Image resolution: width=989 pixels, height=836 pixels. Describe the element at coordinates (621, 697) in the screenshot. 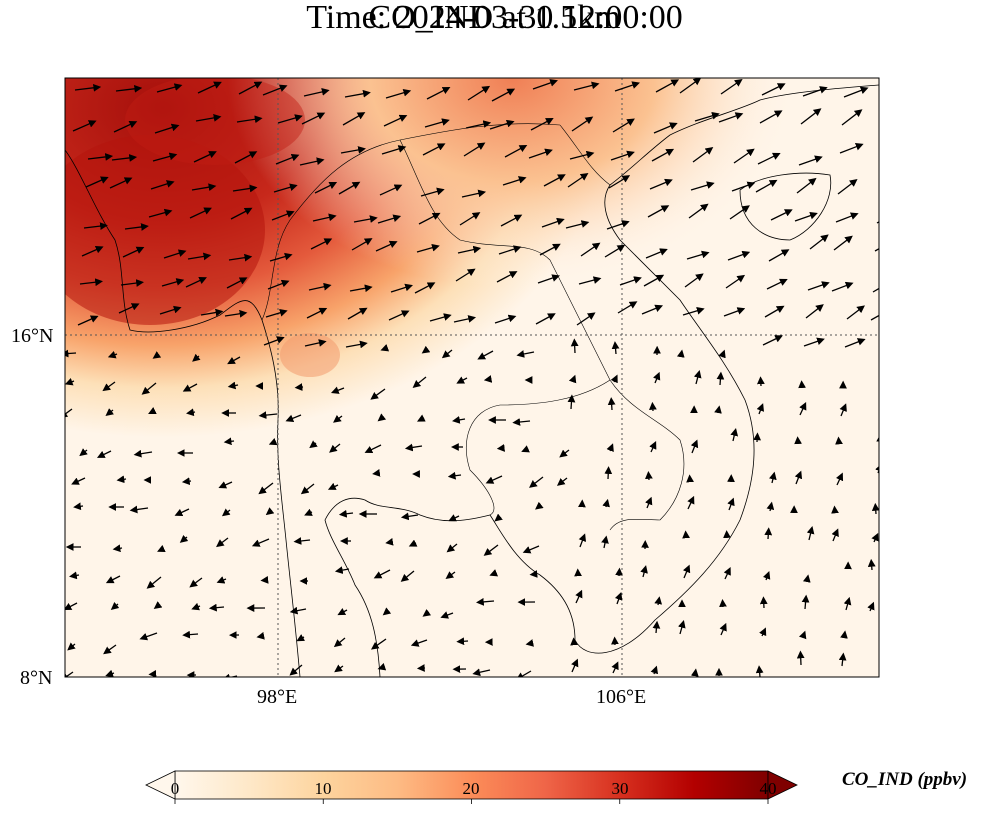

I see `lon-tick-106e: 106°E` at that location.